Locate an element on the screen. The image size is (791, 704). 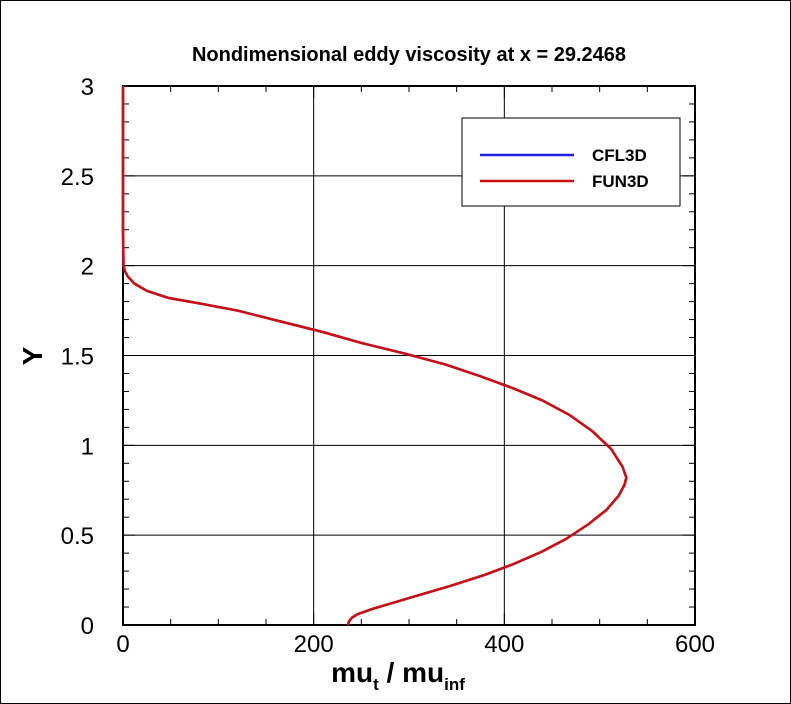
legend-box is located at coordinates (571, 162).